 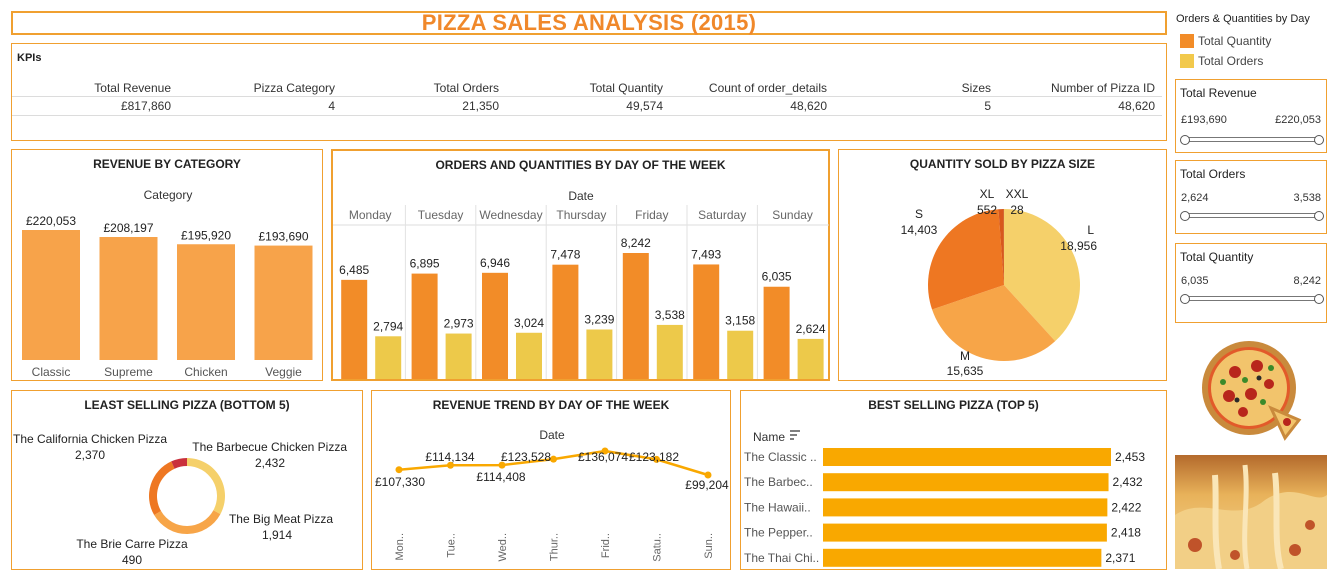 I want to click on least-selling-name: The Big Meat Pizza, so click(x=281, y=519).